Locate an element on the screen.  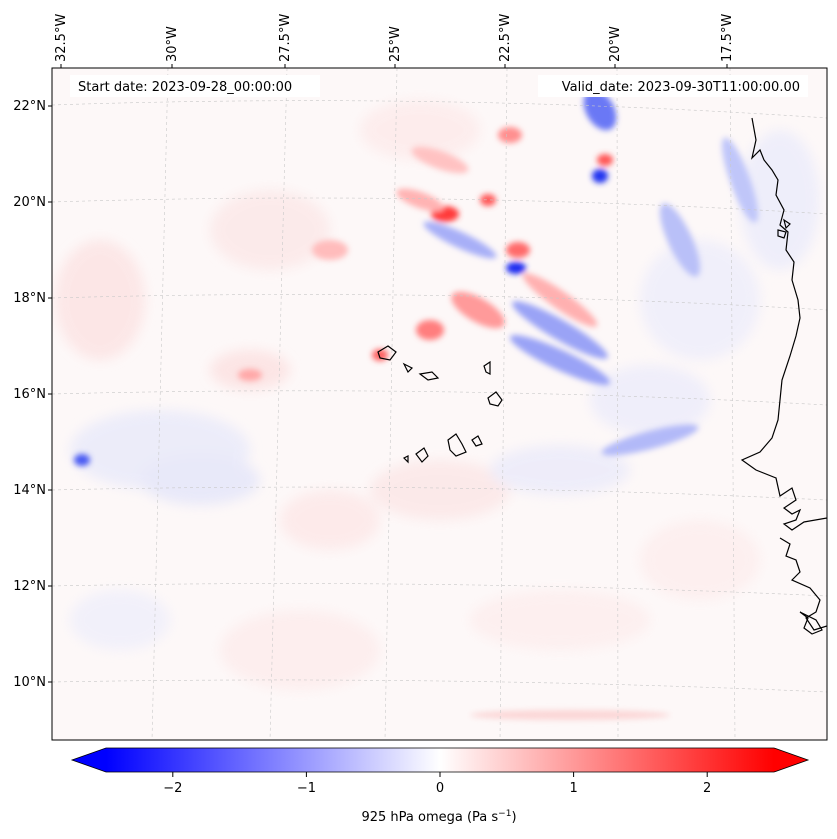
island-santiago is located at coordinates (457, 445).